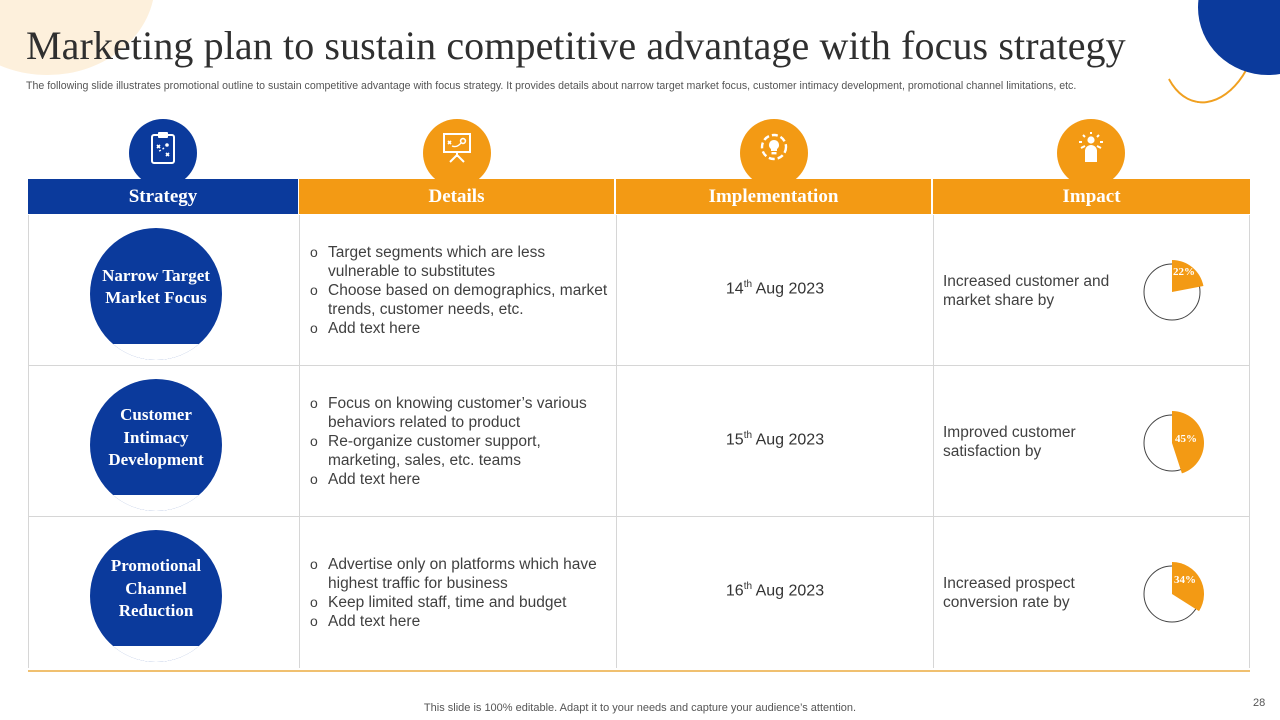  I want to click on impact-percentage: 34%, so click(1185, 580).